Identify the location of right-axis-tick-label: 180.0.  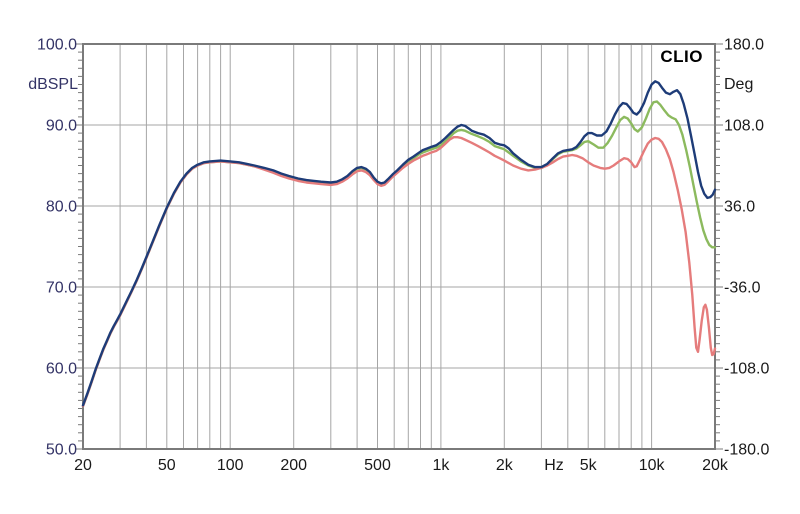
(744, 45).